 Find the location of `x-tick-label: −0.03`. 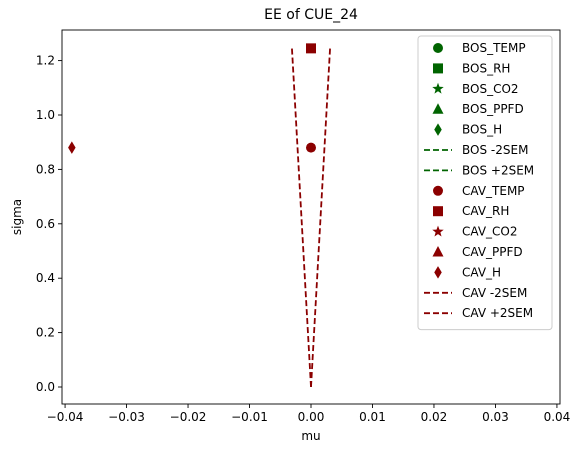

x-tick-label: −0.03 is located at coordinates (126, 417).